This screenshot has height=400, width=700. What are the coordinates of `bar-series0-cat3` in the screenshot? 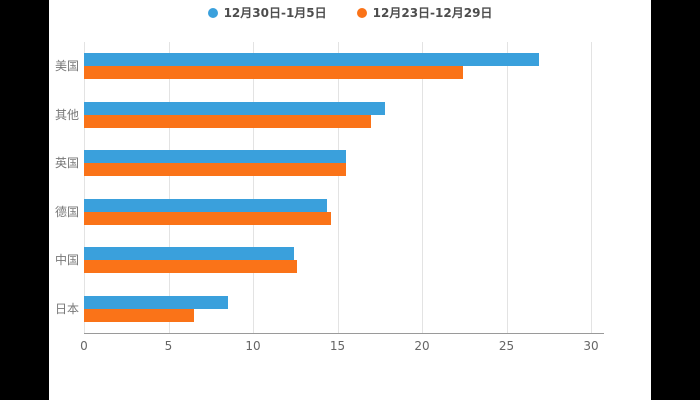 It's located at (206, 205).